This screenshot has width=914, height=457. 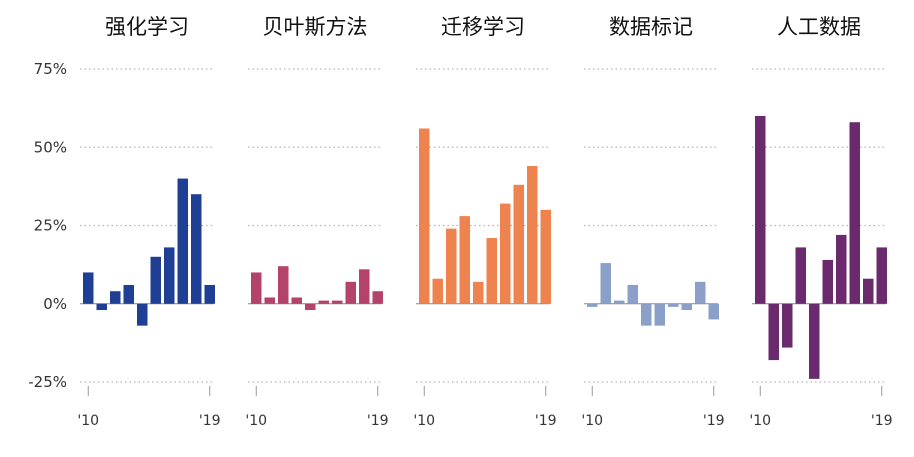 I want to click on panel-title: 贝叶斯方法, so click(x=315, y=27).